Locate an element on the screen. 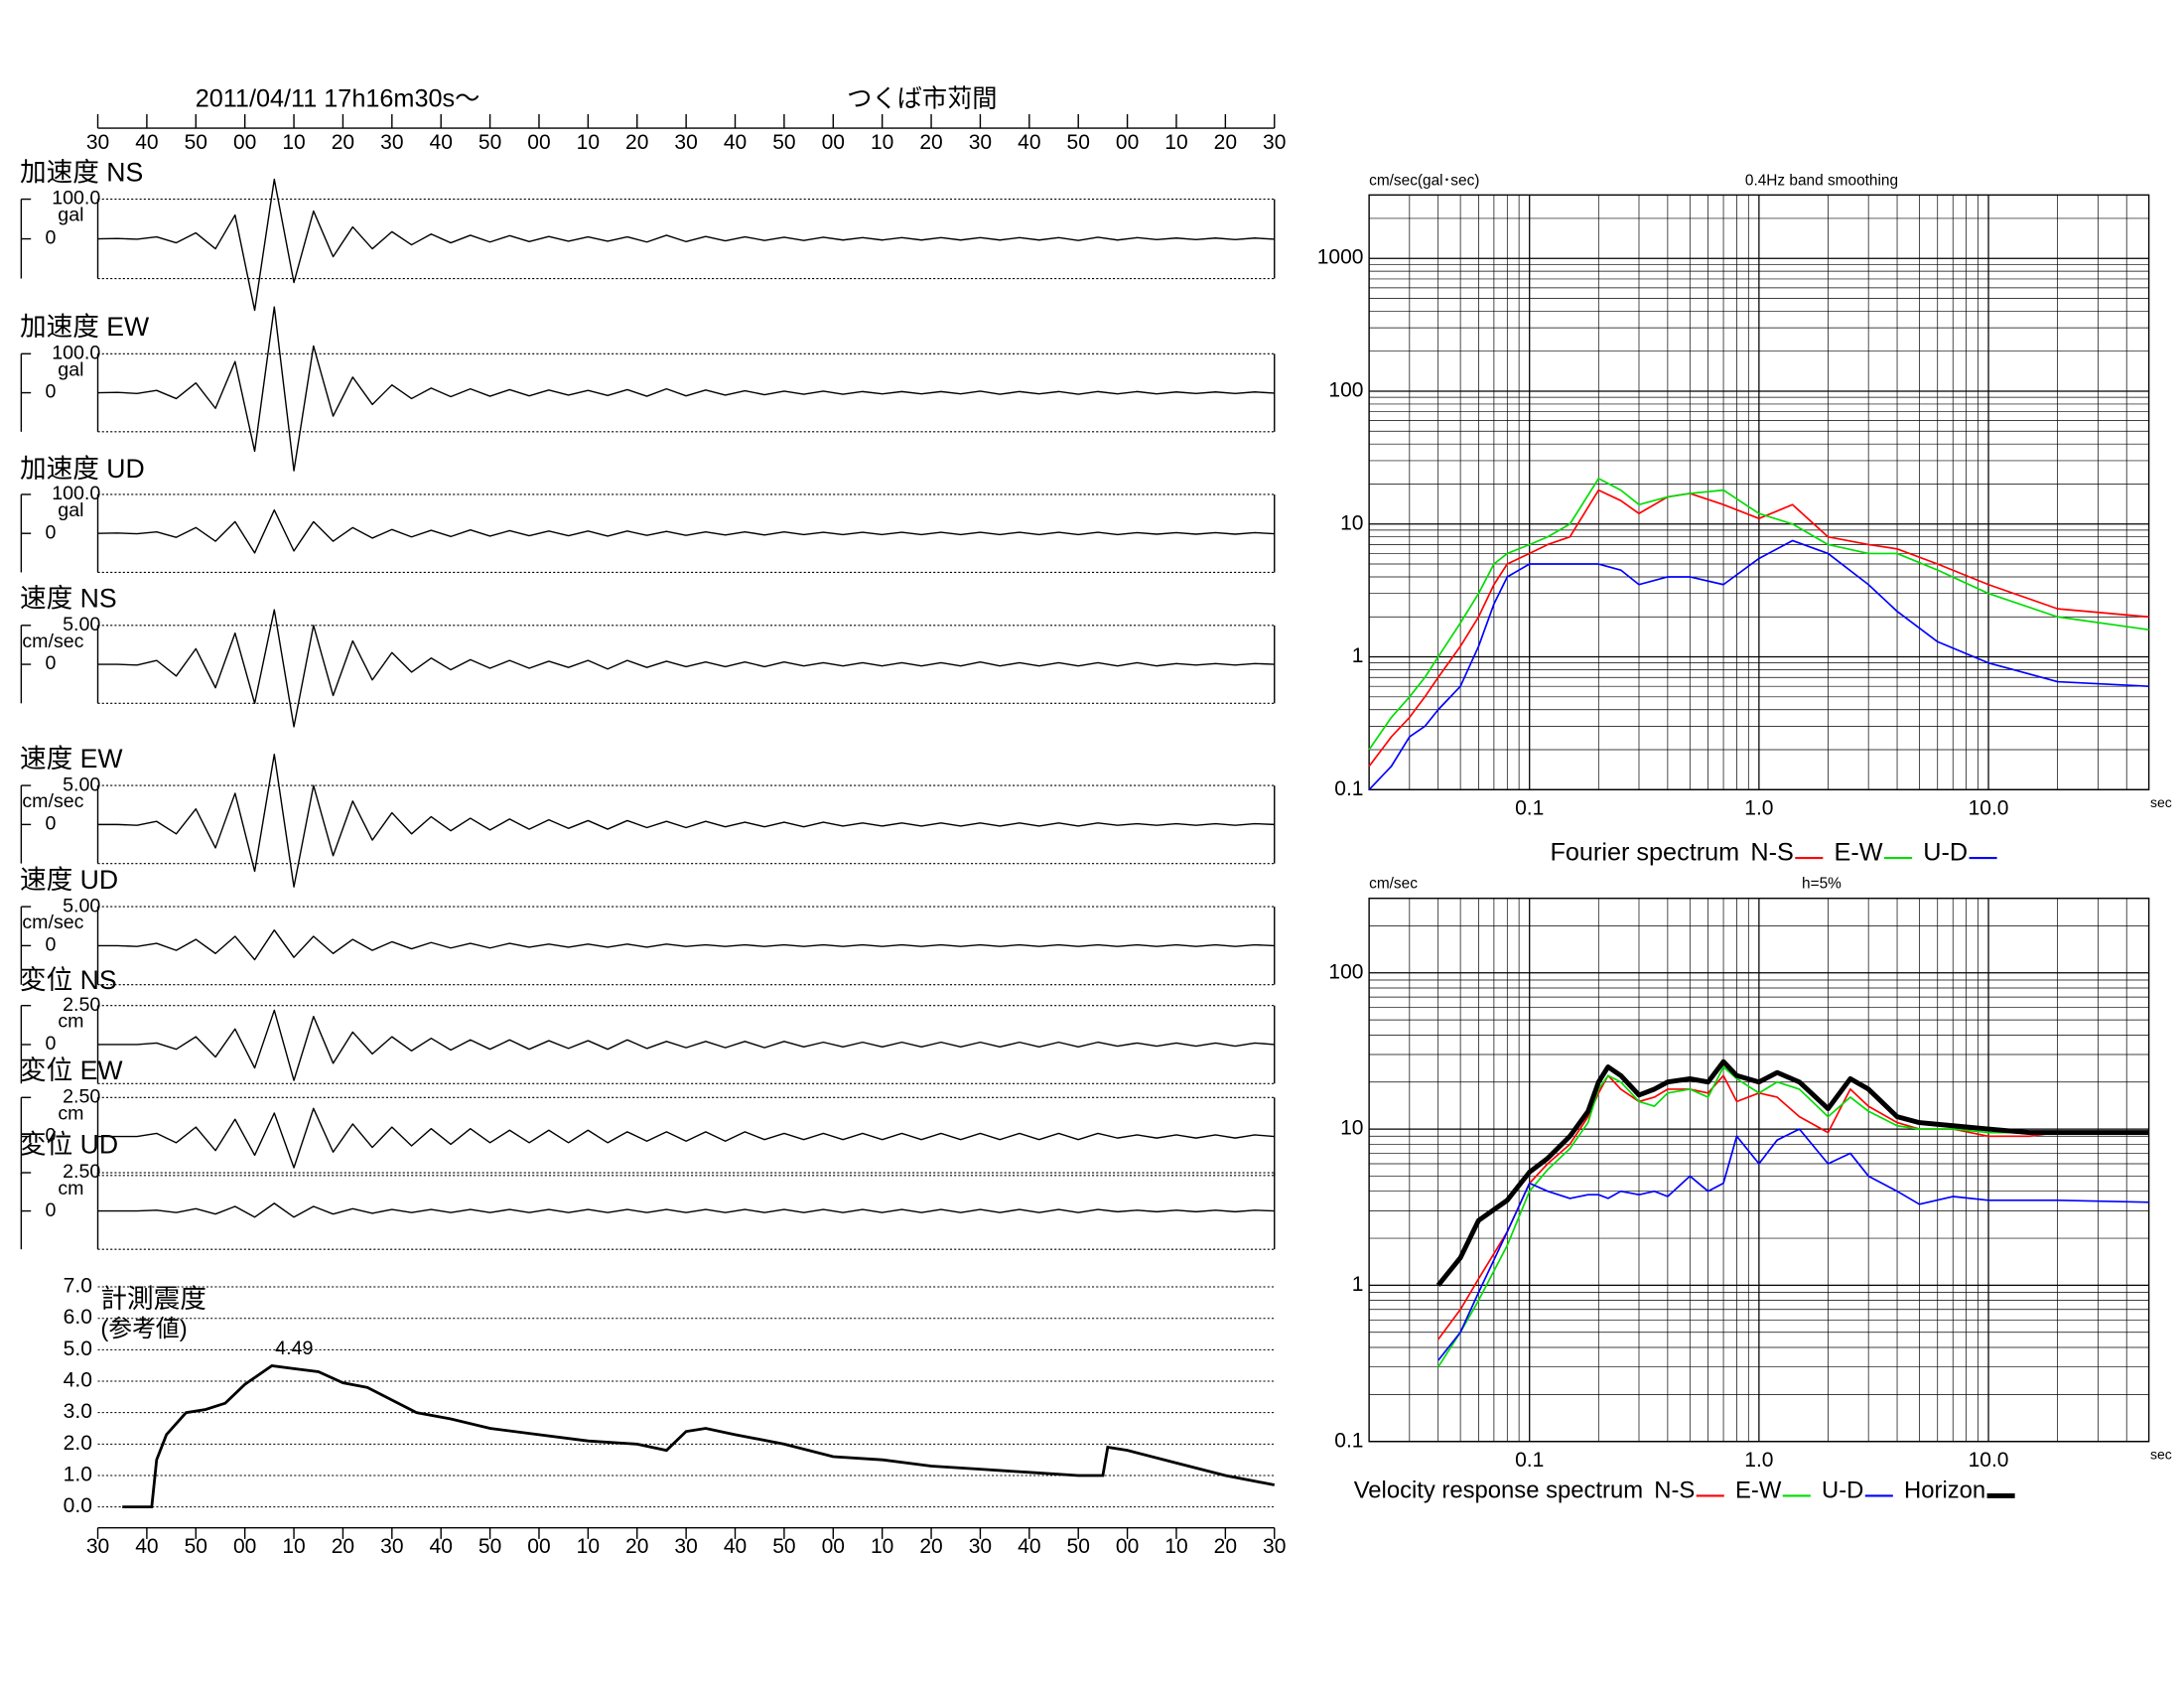 The width and height of the screenshot is (2184, 1688). plot-frame is located at coordinates (1759, 1170).